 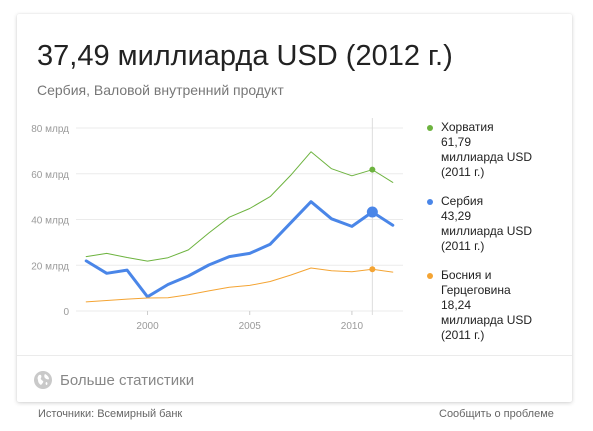 What do you see at coordinates (127, 380) in the screenshot?
I see `more-stats-label: Больше статистики` at bounding box center [127, 380].